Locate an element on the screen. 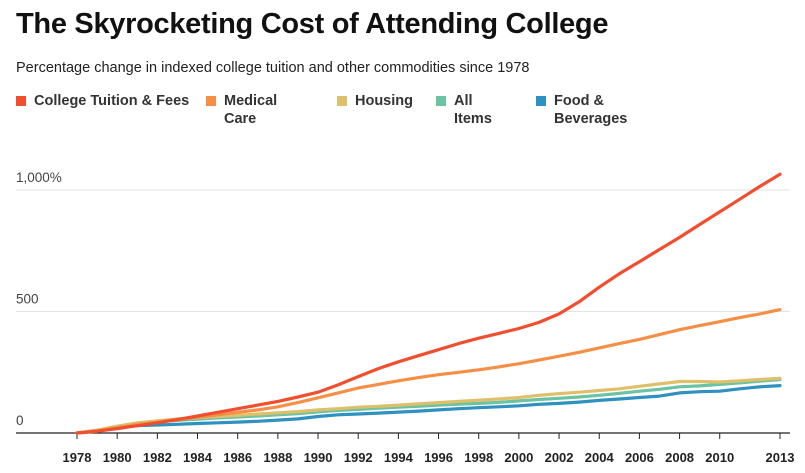 The height and width of the screenshot is (473, 805). x-tick-label: 2010 is located at coordinates (719, 457).